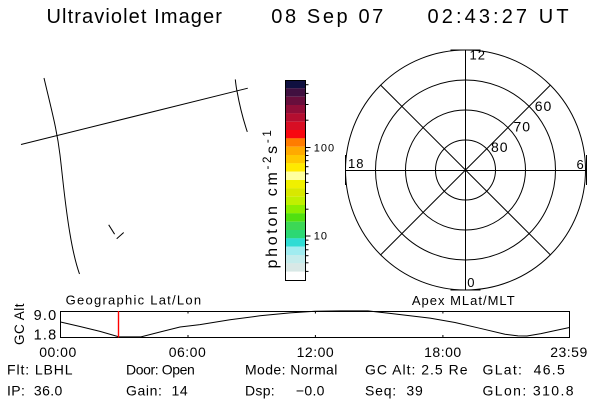 Image resolution: width=600 pixels, height=400 pixels. Describe the element at coordinates (188, 352) in the screenshot. I see `svg-text: 06:00` at that location.